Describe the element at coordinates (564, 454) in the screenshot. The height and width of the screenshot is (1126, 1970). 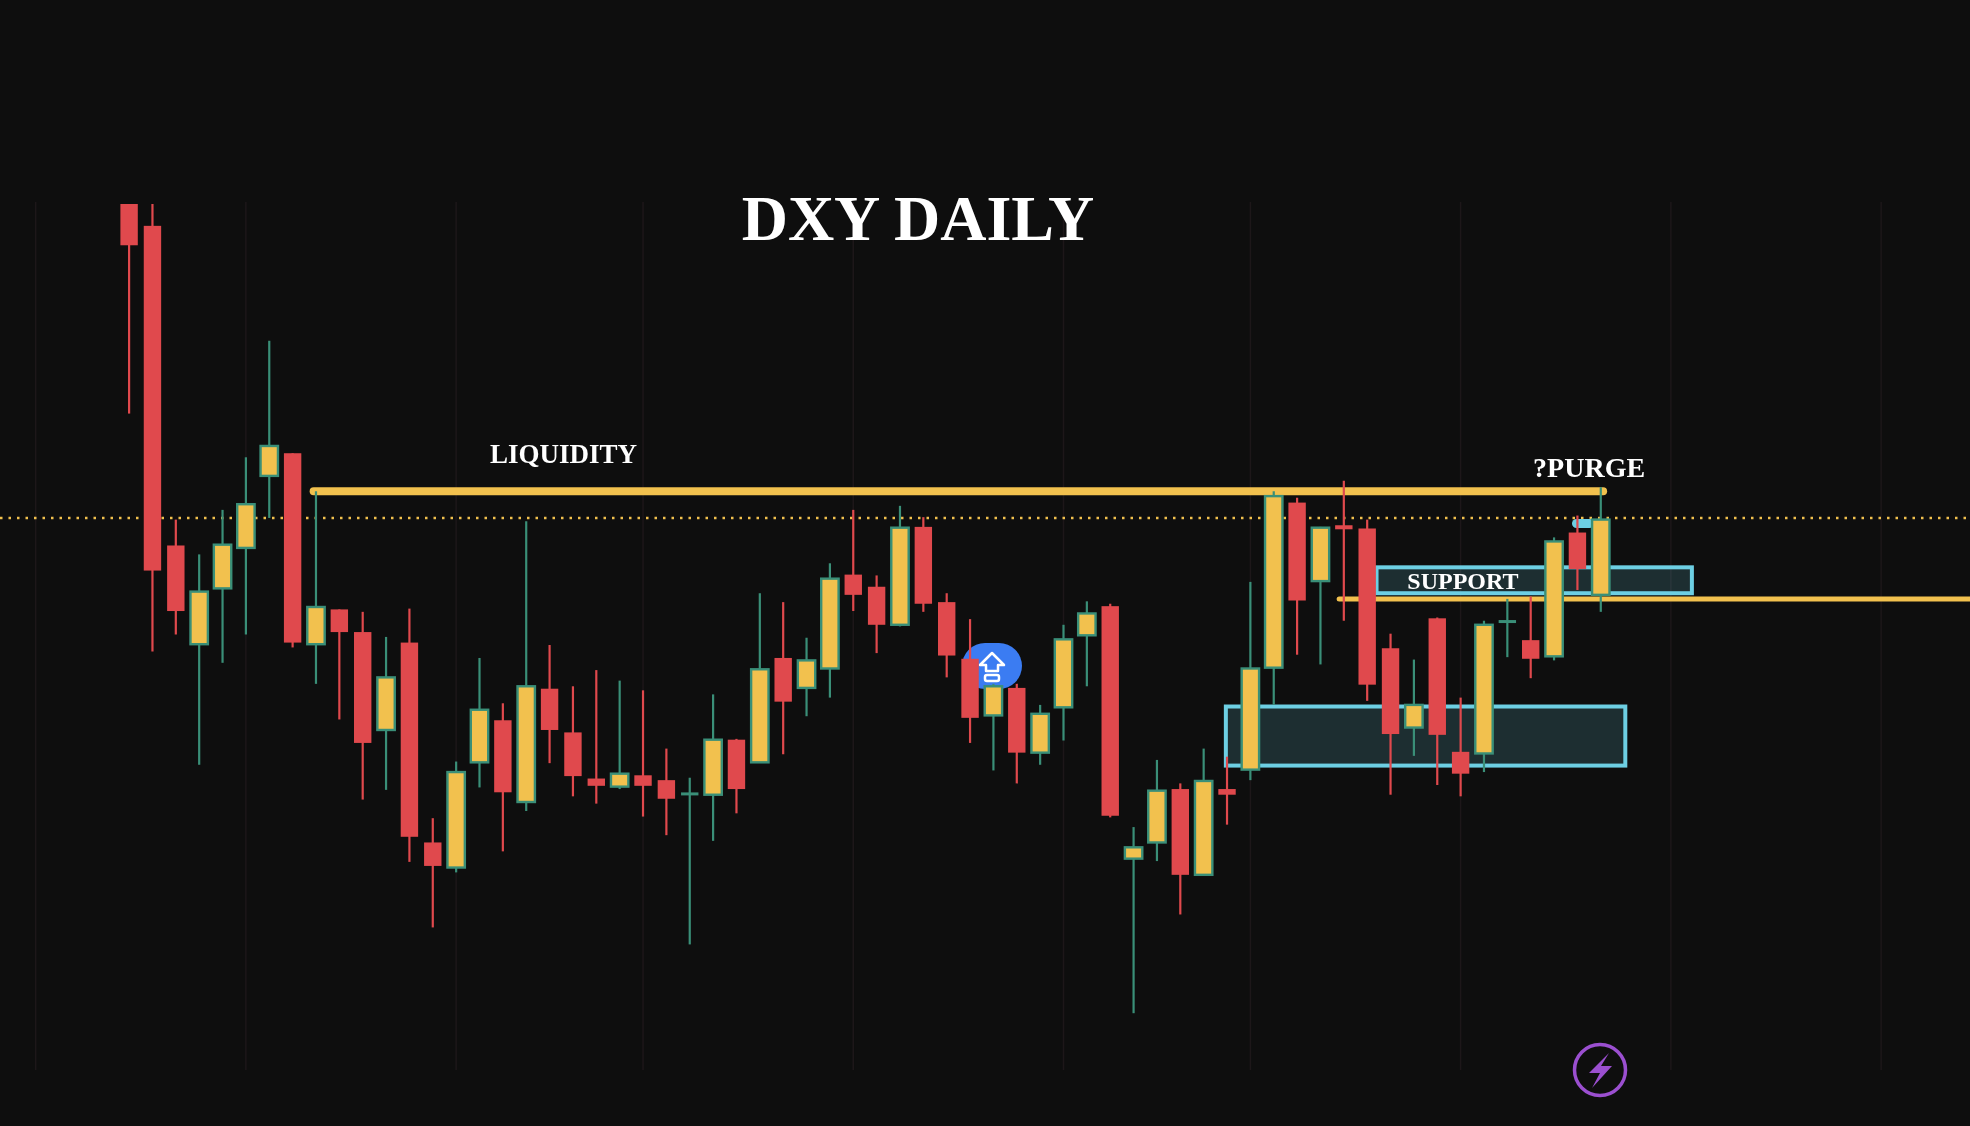
I see `ref-line-label: LIQUIDITY` at that location.